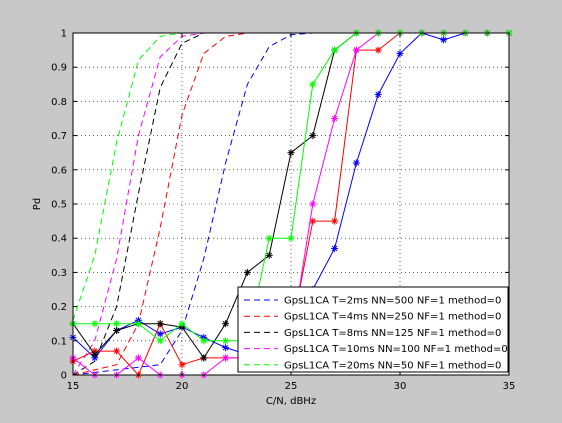 The width and height of the screenshot is (562, 423). What do you see at coordinates (37, 204) in the screenshot?
I see `y-axis-label: Pd` at bounding box center [37, 204].